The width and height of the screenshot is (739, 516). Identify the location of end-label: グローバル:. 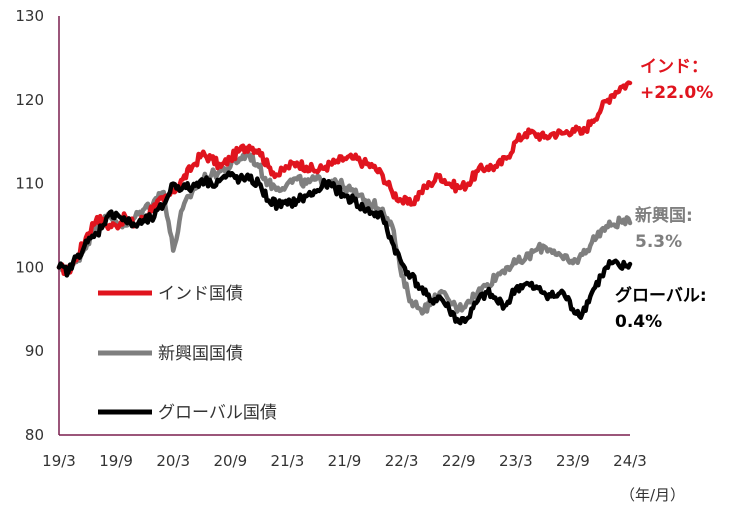
(661, 295).